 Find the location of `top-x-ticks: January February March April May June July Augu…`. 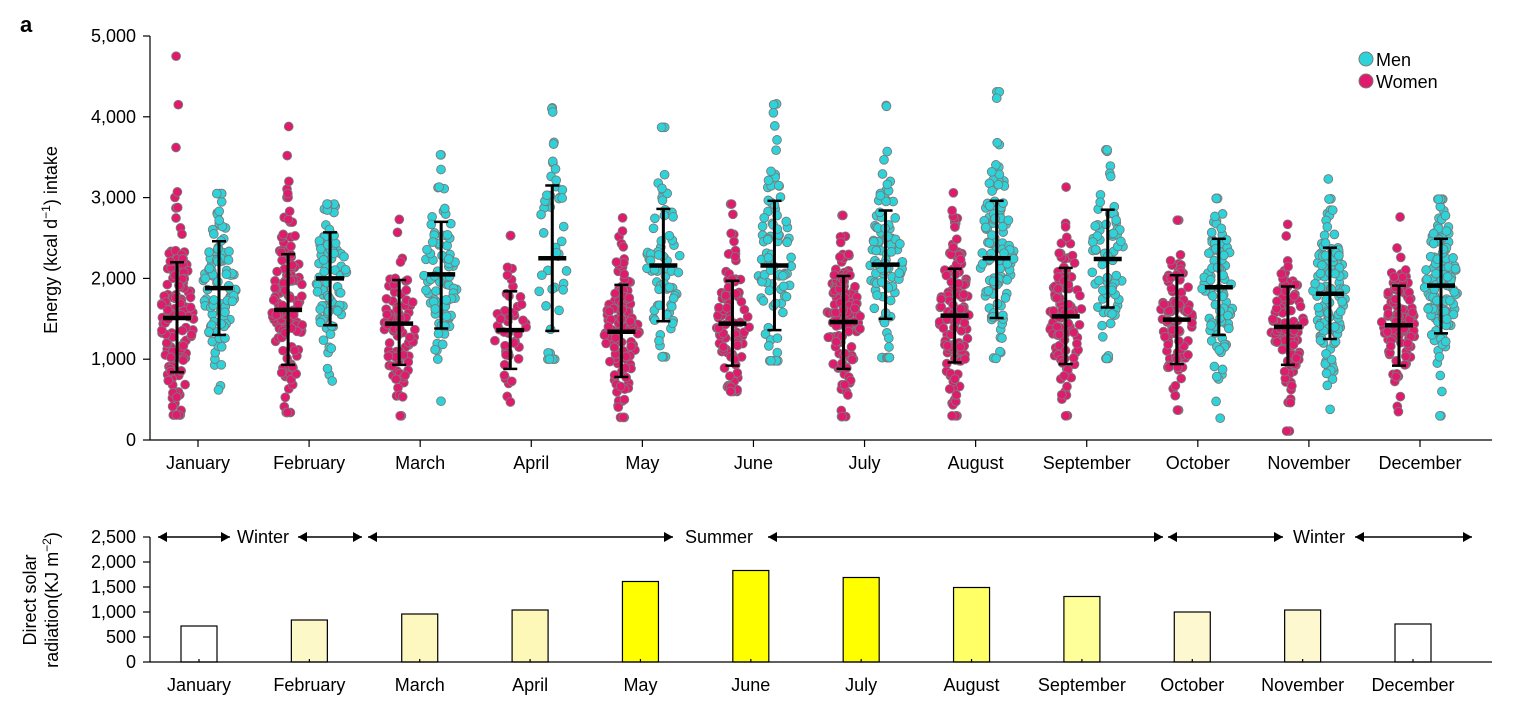

top-x-ticks: January February March April May June July Augu… is located at coordinates (814, 456).